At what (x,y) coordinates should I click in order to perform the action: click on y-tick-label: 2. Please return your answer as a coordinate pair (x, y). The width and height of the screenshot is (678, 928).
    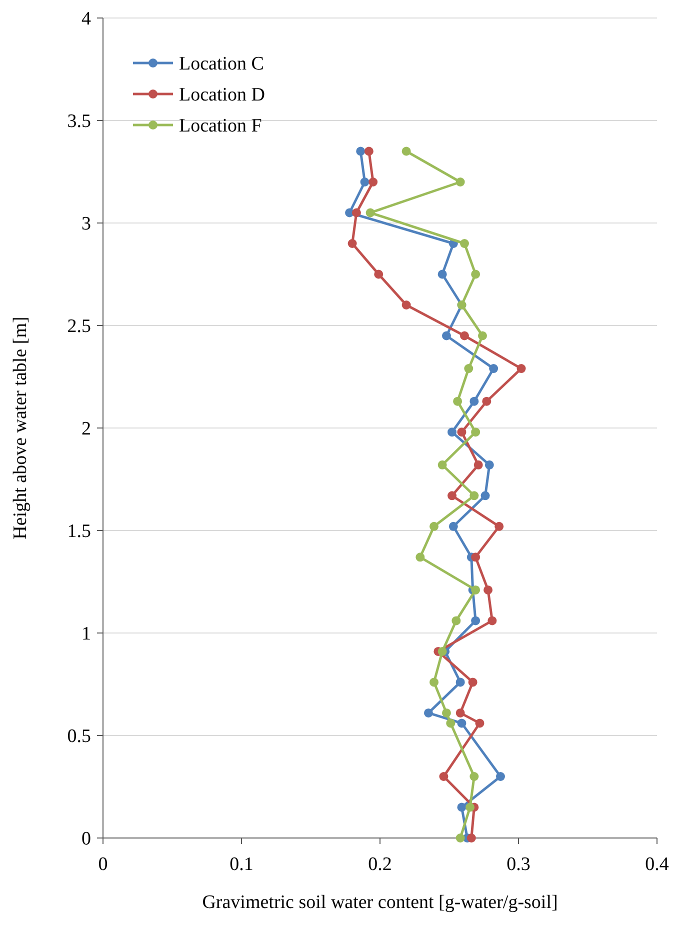
    Looking at the image, I should click on (86, 429).